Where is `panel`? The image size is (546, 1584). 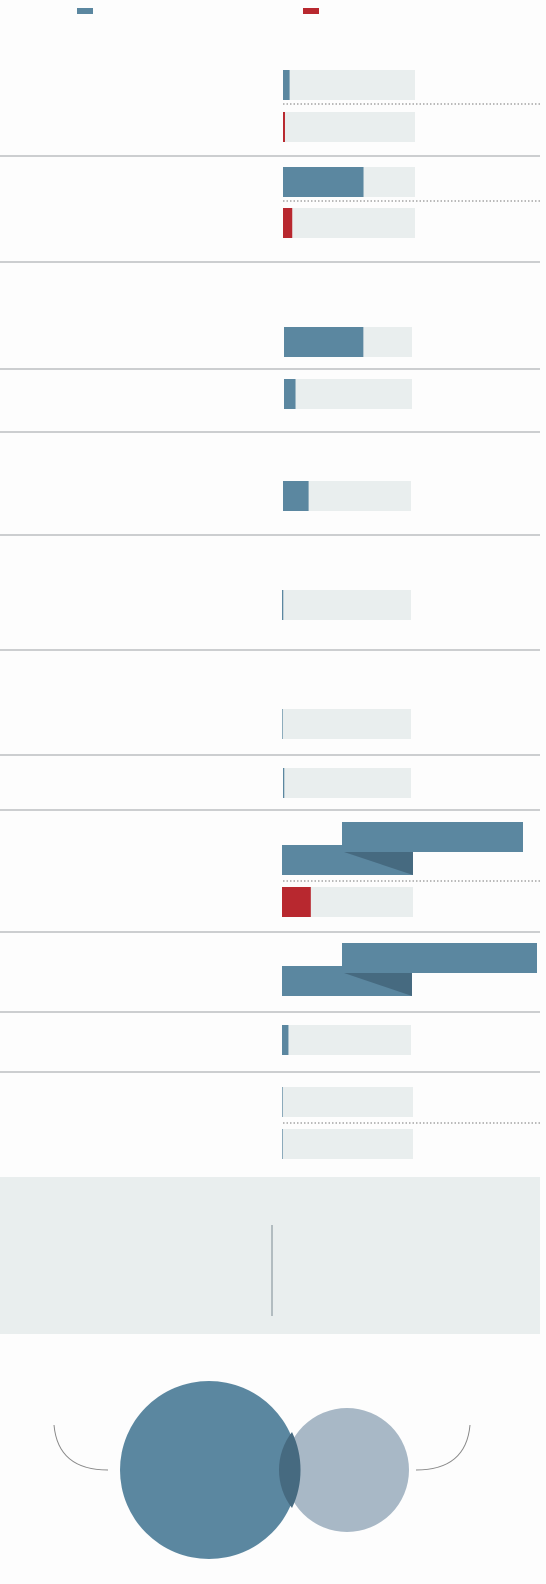
panel is located at coordinates (270, 1255).